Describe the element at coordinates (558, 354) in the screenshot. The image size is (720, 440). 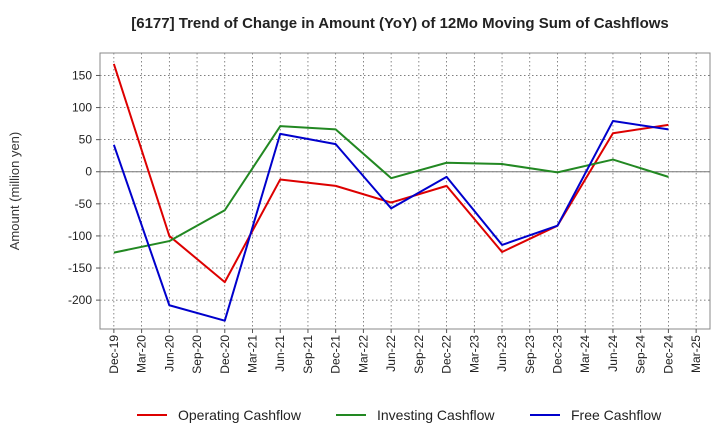
I see `x-tick-label: Dec-23` at that location.